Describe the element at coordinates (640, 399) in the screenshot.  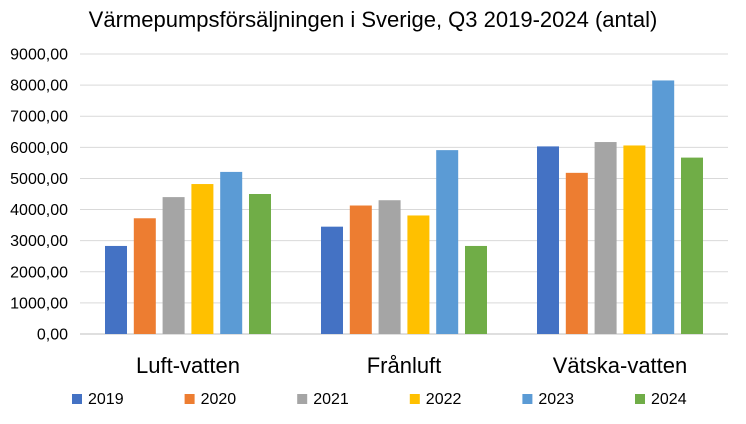
I see `legend-swatch-2024` at that location.